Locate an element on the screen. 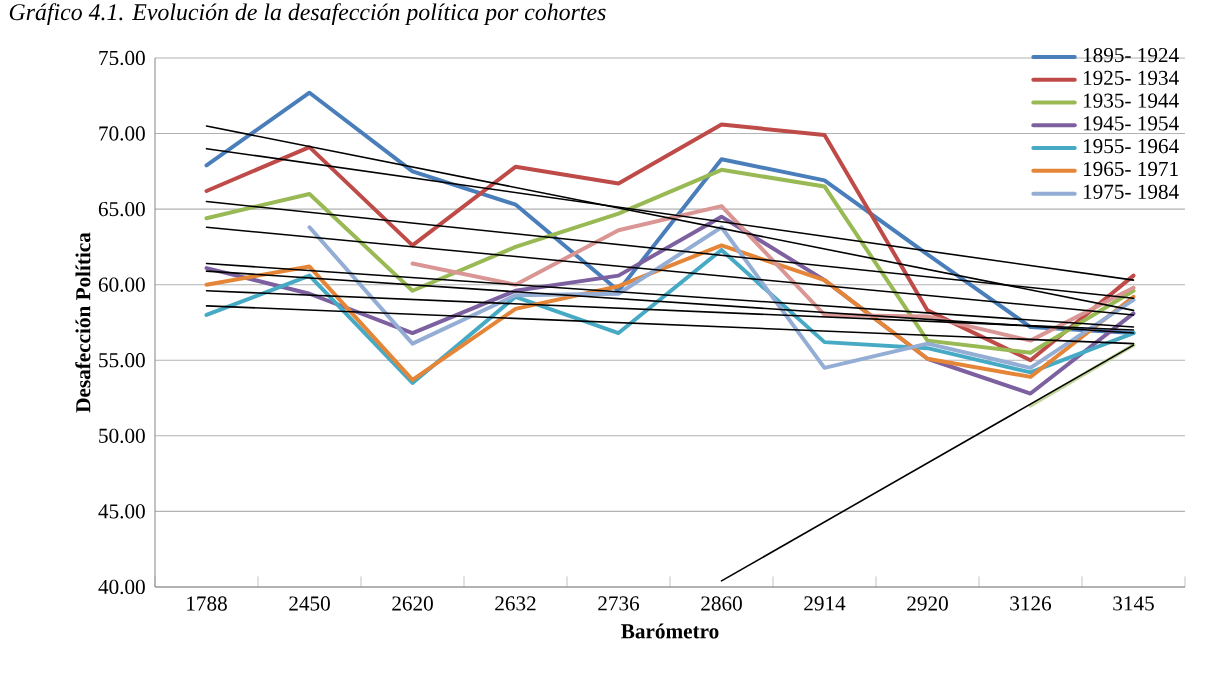 The width and height of the screenshot is (1221, 675). legend-label: 1975- 1984 is located at coordinates (1131, 191).